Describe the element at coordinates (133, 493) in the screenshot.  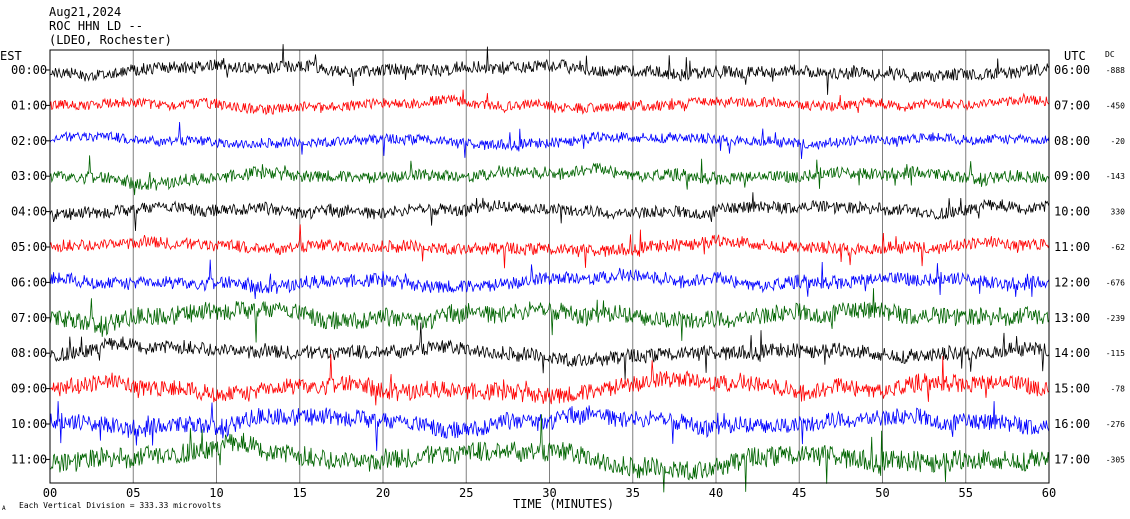
I see `x-tick-label: 05` at that location.